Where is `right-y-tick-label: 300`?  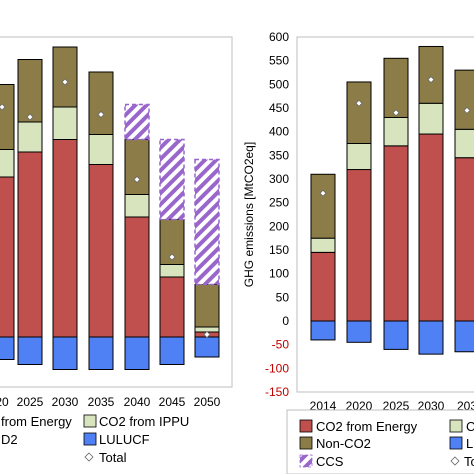 right-y-tick-label: 300 is located at coordinates (279, 179).